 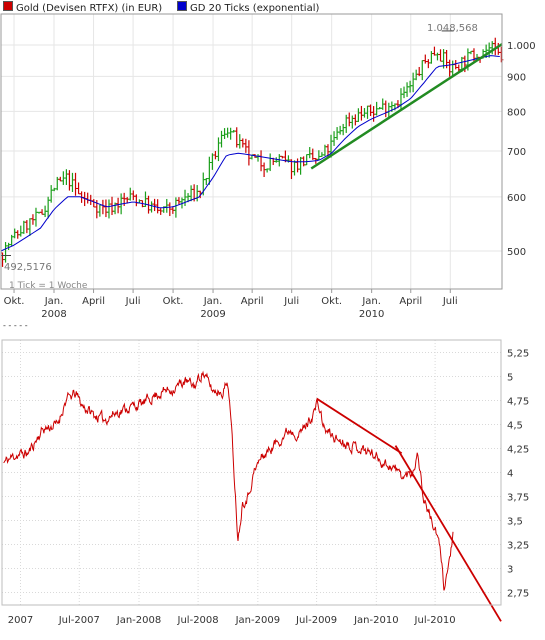 I want to click on y-tick-label: 5,25, so click(x=518, y=353).